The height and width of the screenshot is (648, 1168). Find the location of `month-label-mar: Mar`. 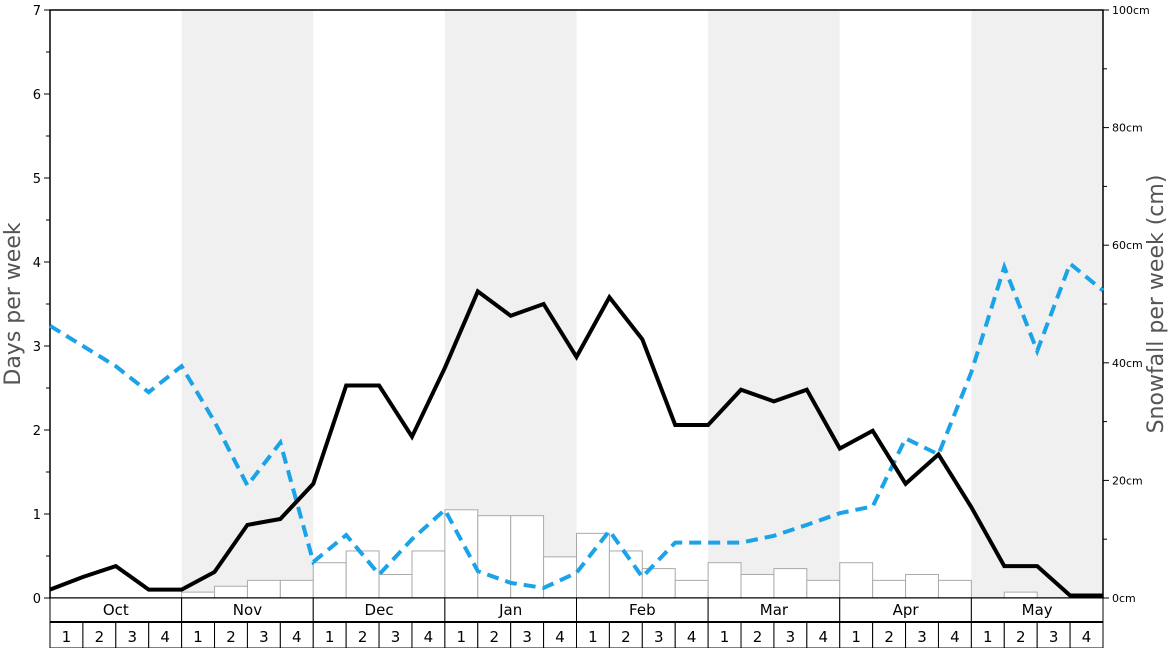

month-label-mar: Mar is located at coordinates (774, 610).